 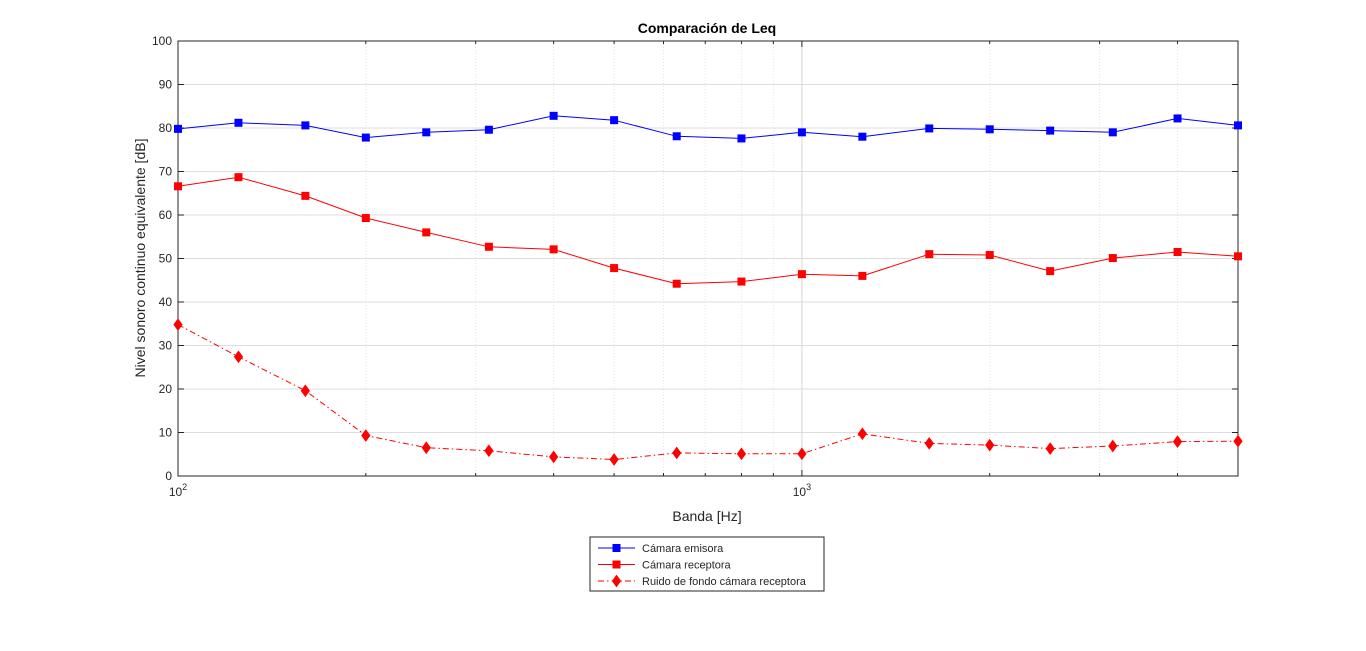 What do you see at coordinates (162, 41) in the screenshot?
I see `y-tick-label: 100` at bounding box center [162, 41].